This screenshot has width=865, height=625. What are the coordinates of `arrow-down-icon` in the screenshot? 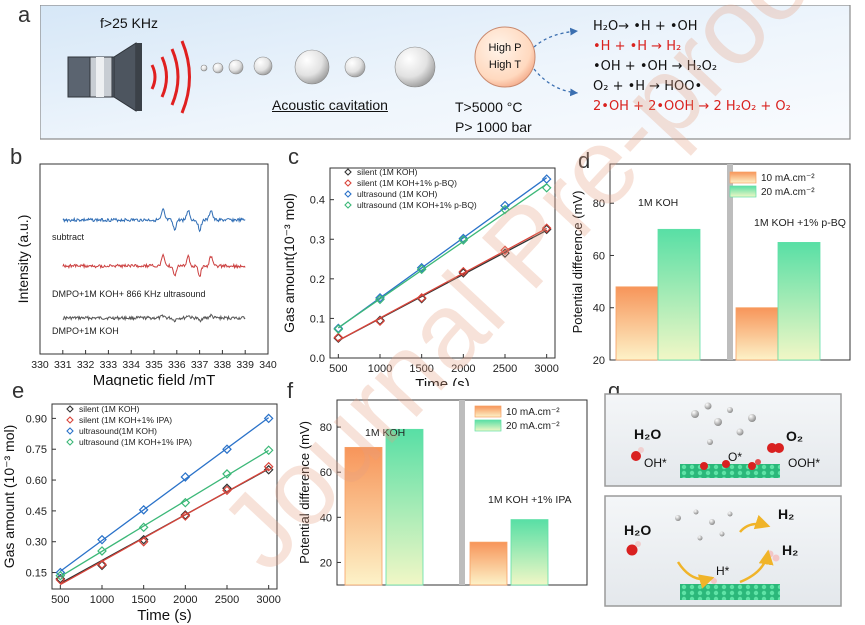 It's located at (556, 82).